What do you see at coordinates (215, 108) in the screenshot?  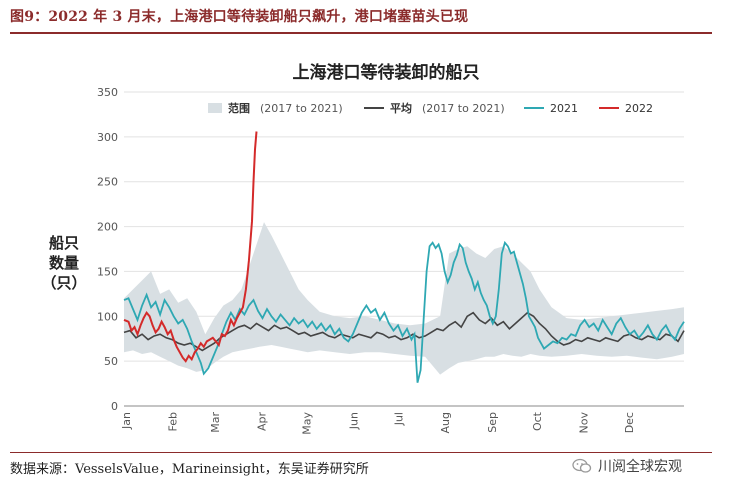 I see `legend-swatch-range` at bounding box center [215, 108].